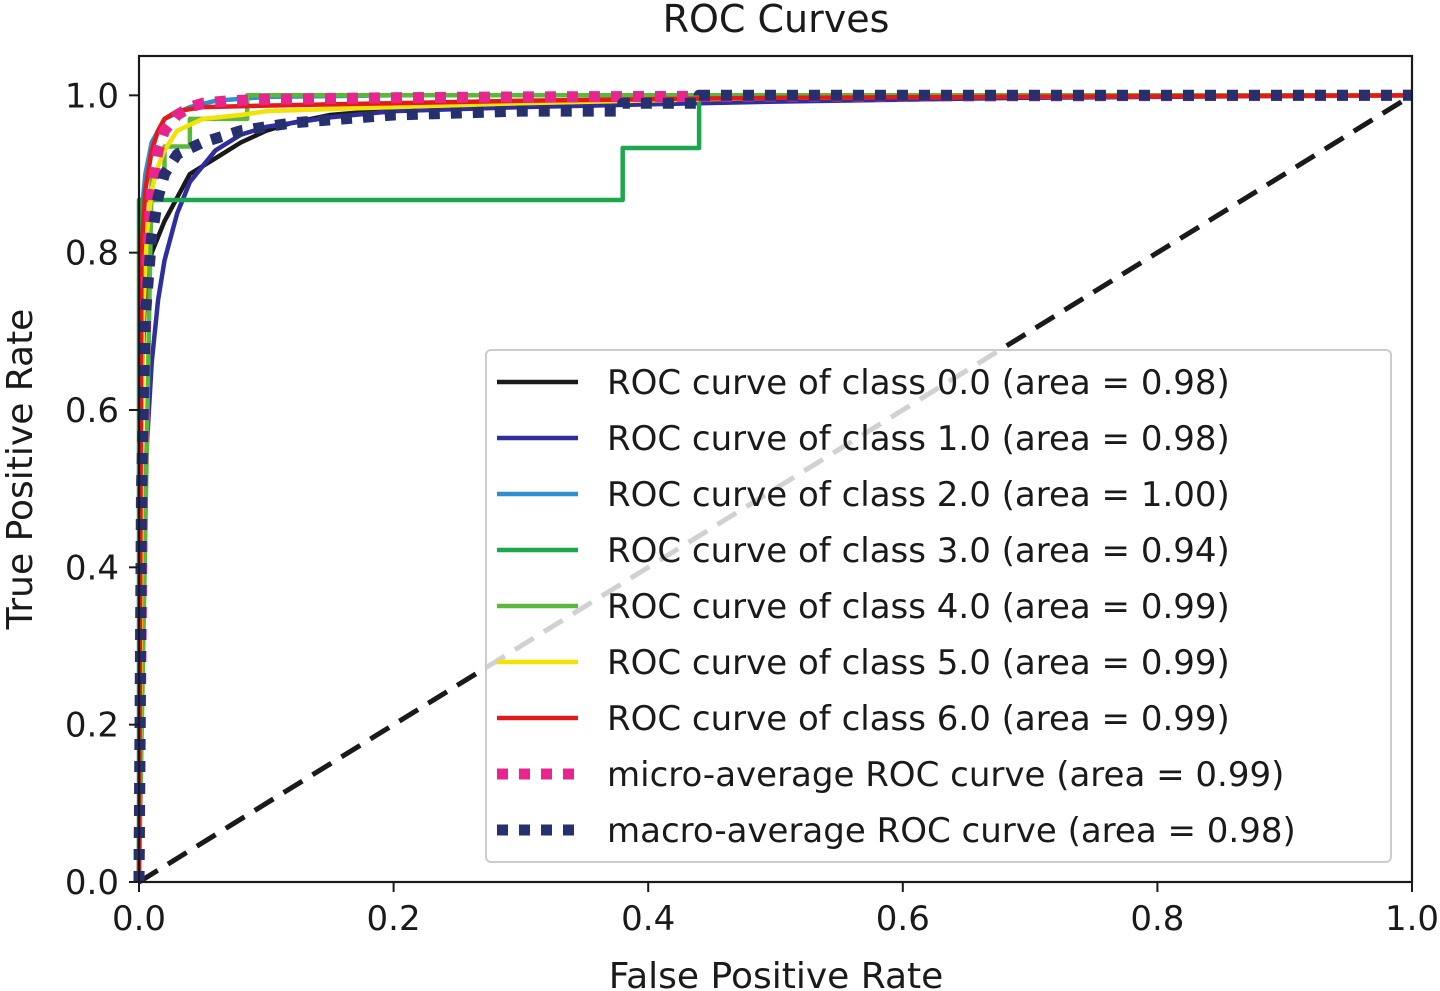 The image size is (1440, 991). Describe the element at coordinates (918, 719) in the screenshot. I see `legend-label-6: ROC curve of class 6.0 (area = 0.99)` at that location.